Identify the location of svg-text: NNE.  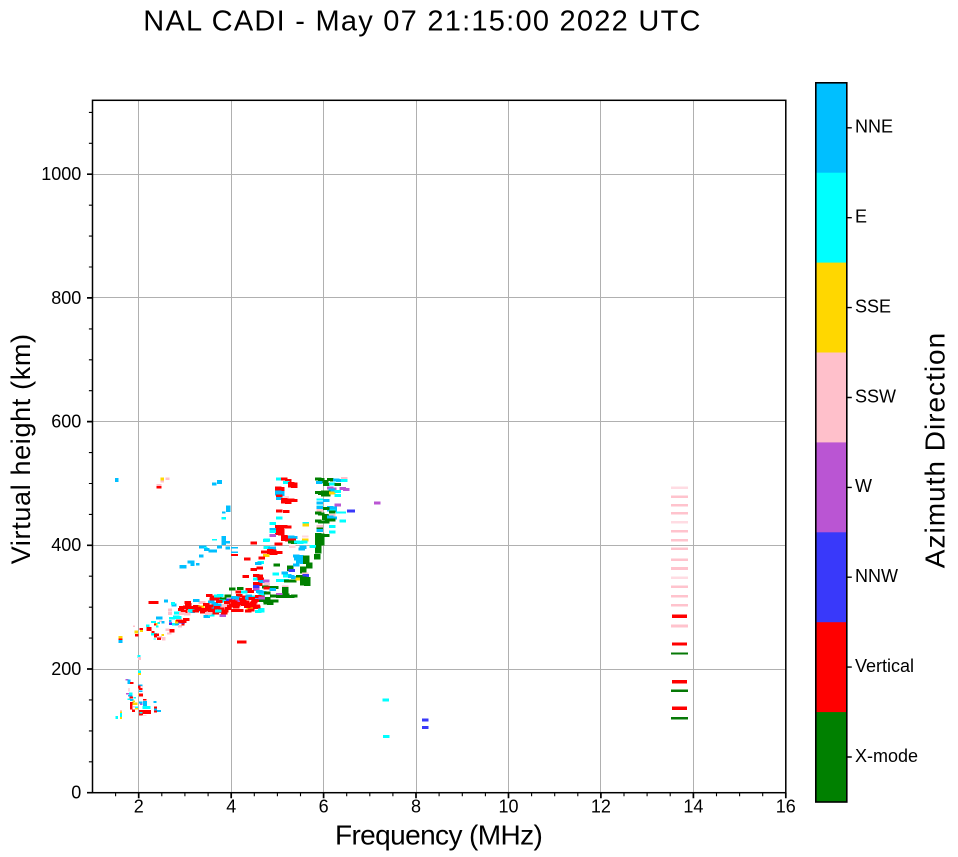
(874, 127).